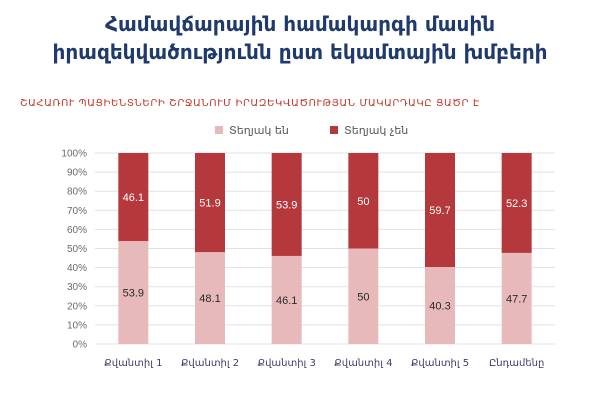 Image resolution: width=600 pixels, height=400 pixels. Describe the element at coordinates (77, 325) in the screenshot. I see `y-tick-label: 10%` at that location.